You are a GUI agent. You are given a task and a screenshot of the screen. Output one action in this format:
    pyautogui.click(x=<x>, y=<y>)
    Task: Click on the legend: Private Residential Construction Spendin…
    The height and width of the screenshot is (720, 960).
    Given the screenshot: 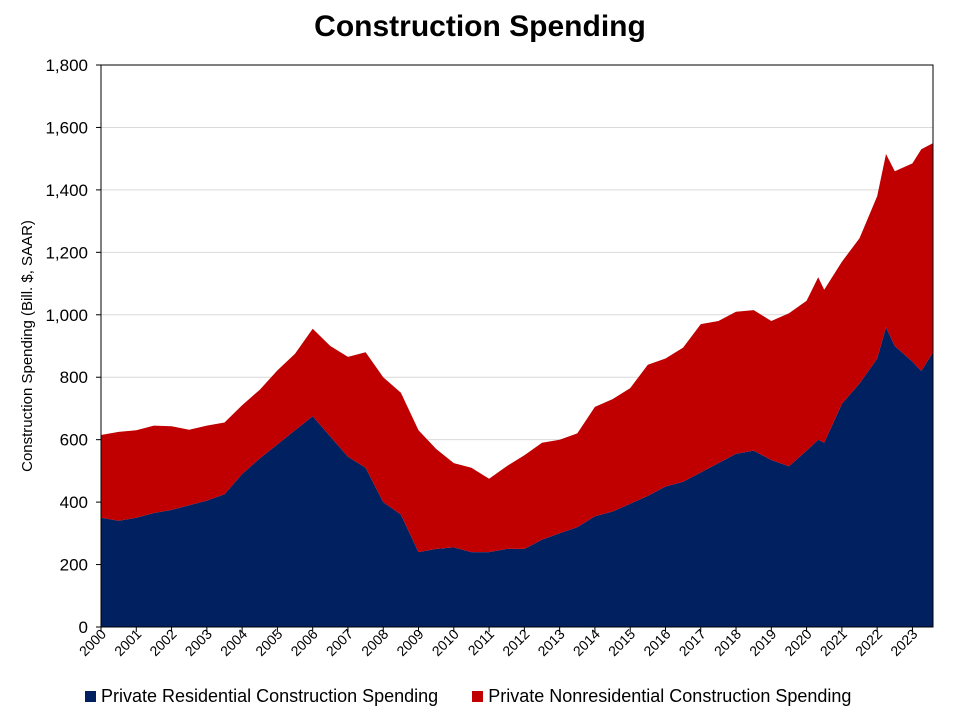 What is the action you would take?
    pyautogui.click(x=515, y=696)
    